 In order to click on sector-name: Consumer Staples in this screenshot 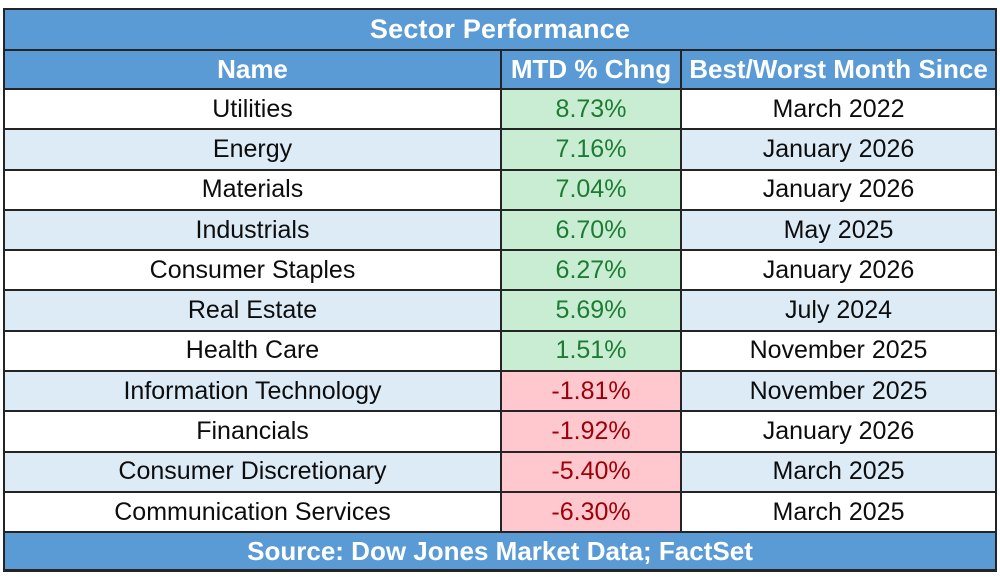, I will do `click(252, 270)`.